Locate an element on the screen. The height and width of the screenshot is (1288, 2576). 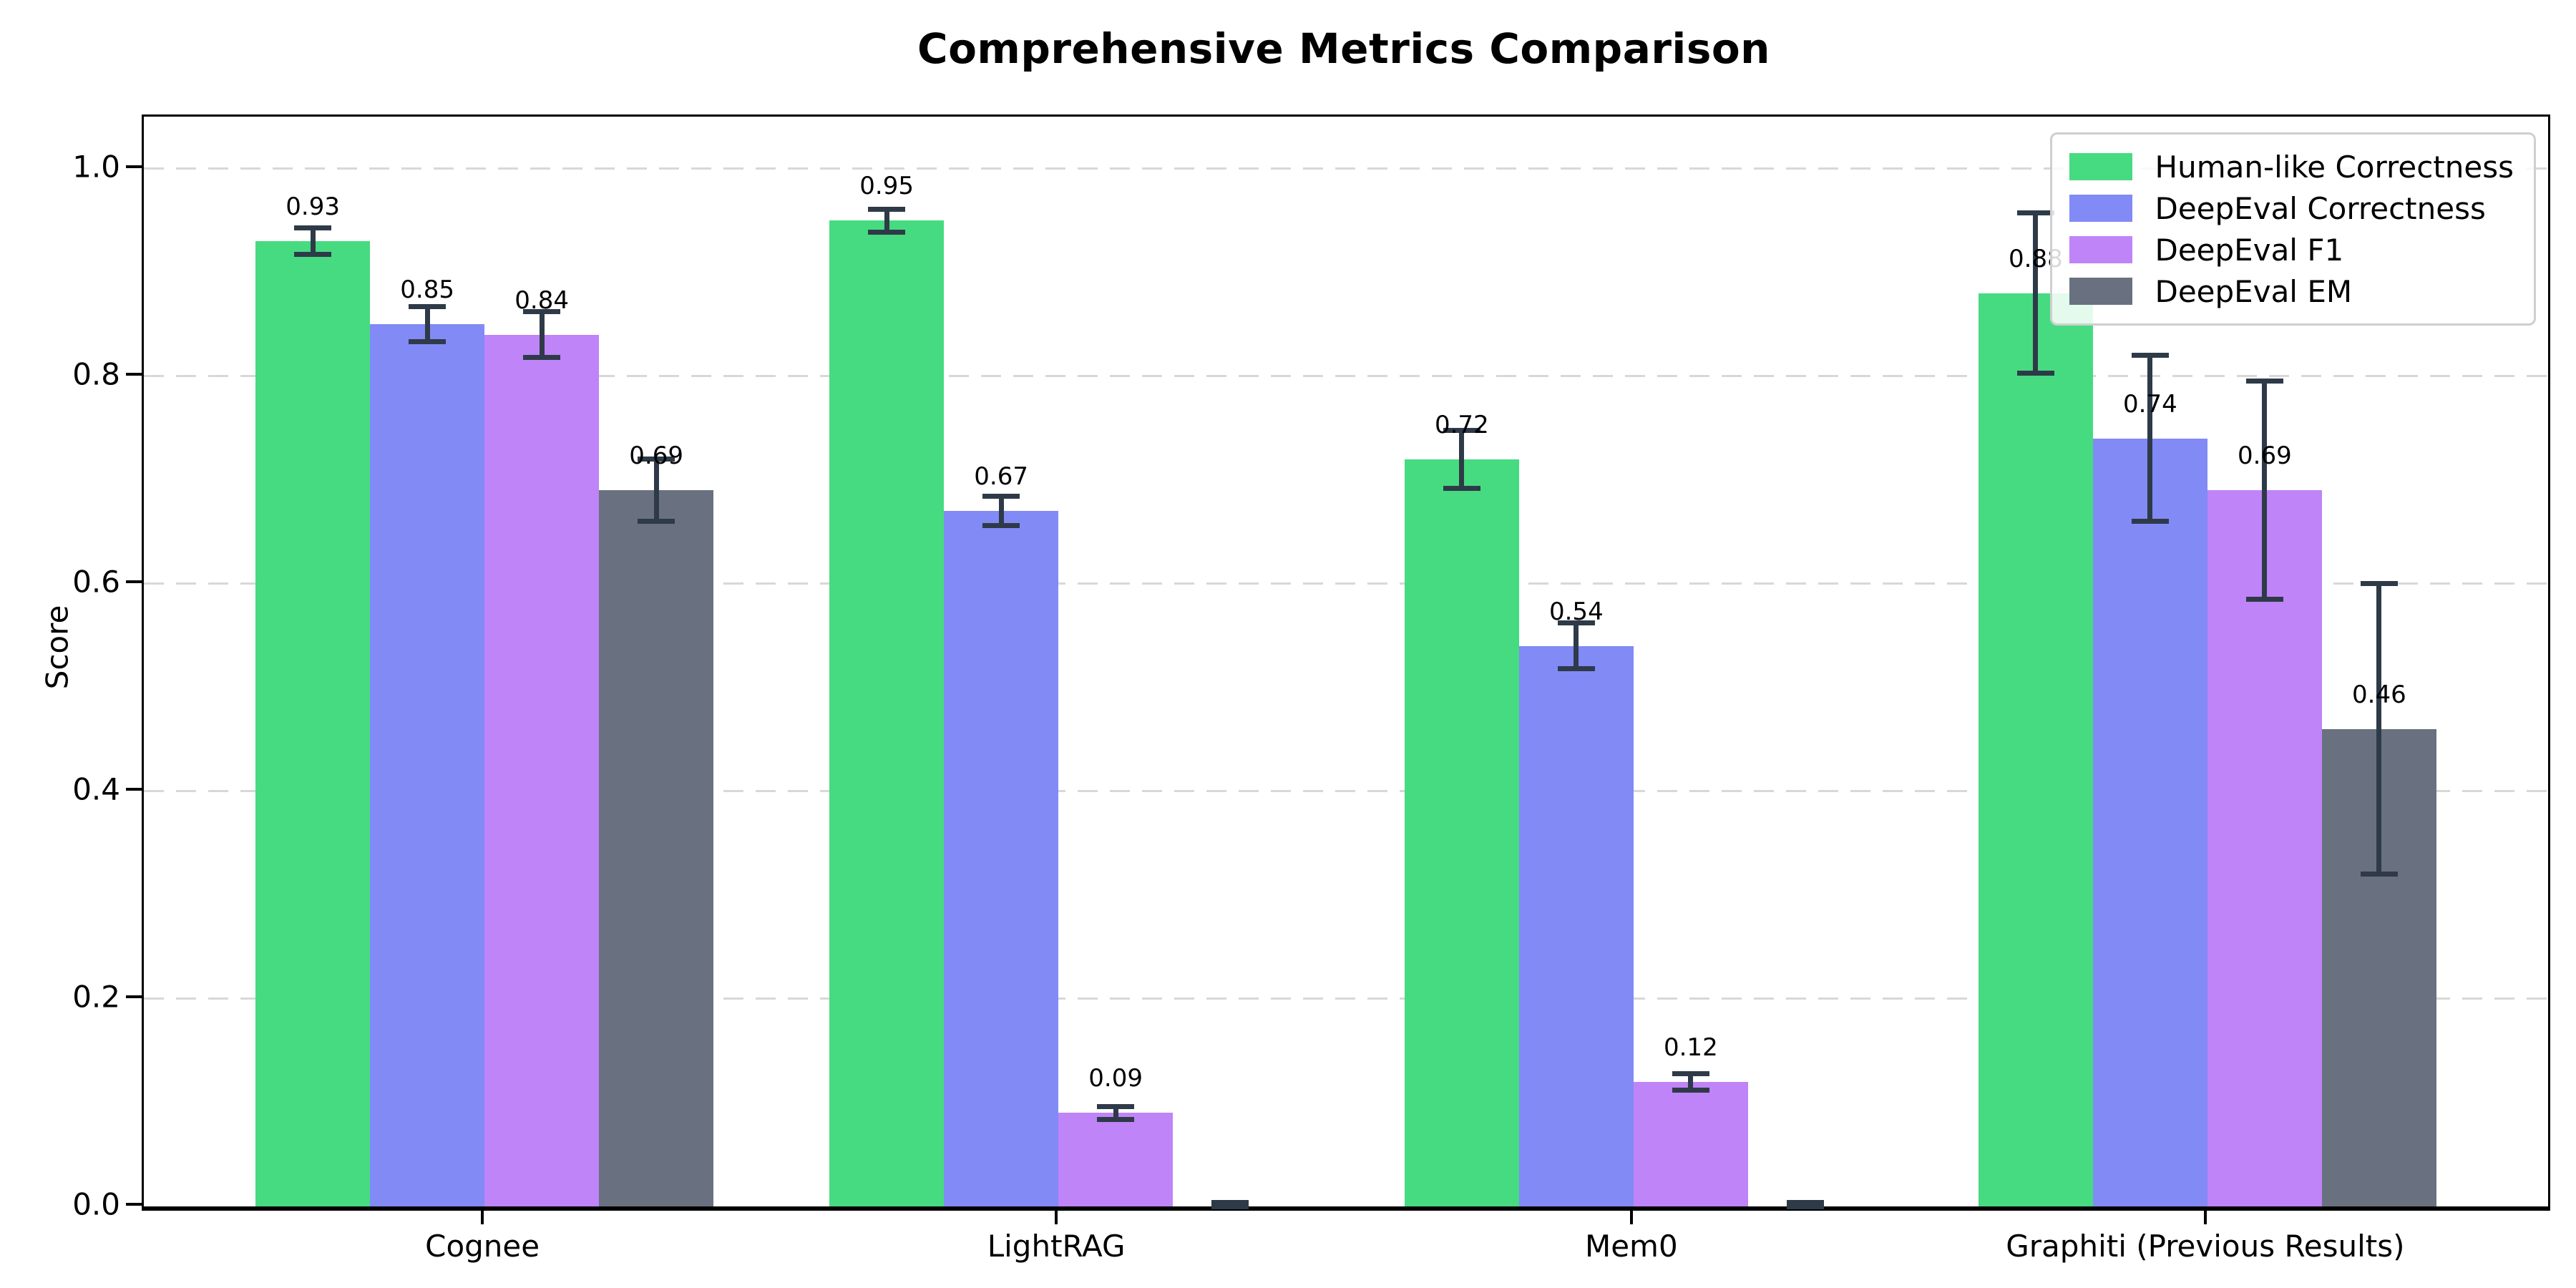
y-axis-label: Score is located at coordinates (57, 647).